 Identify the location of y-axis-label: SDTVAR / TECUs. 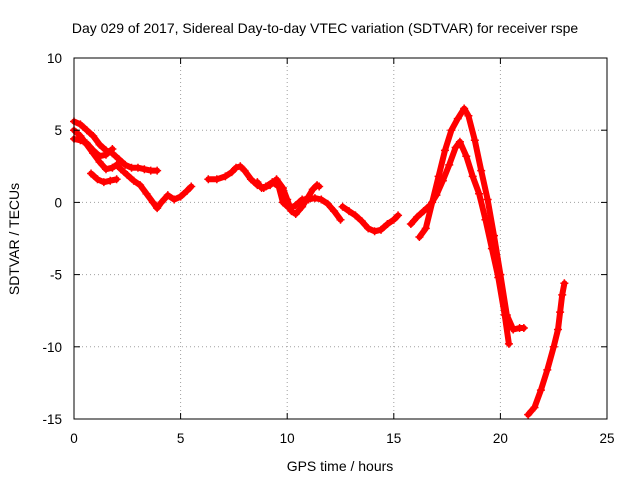
(14, 239).